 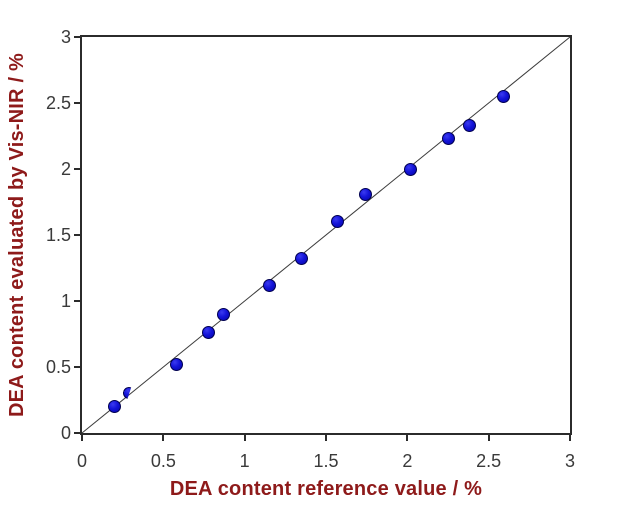 What do you see at coordinates (407, 461) in the screenshot?
I see `x-tick-label: 2` at bounding box center [407, 461].